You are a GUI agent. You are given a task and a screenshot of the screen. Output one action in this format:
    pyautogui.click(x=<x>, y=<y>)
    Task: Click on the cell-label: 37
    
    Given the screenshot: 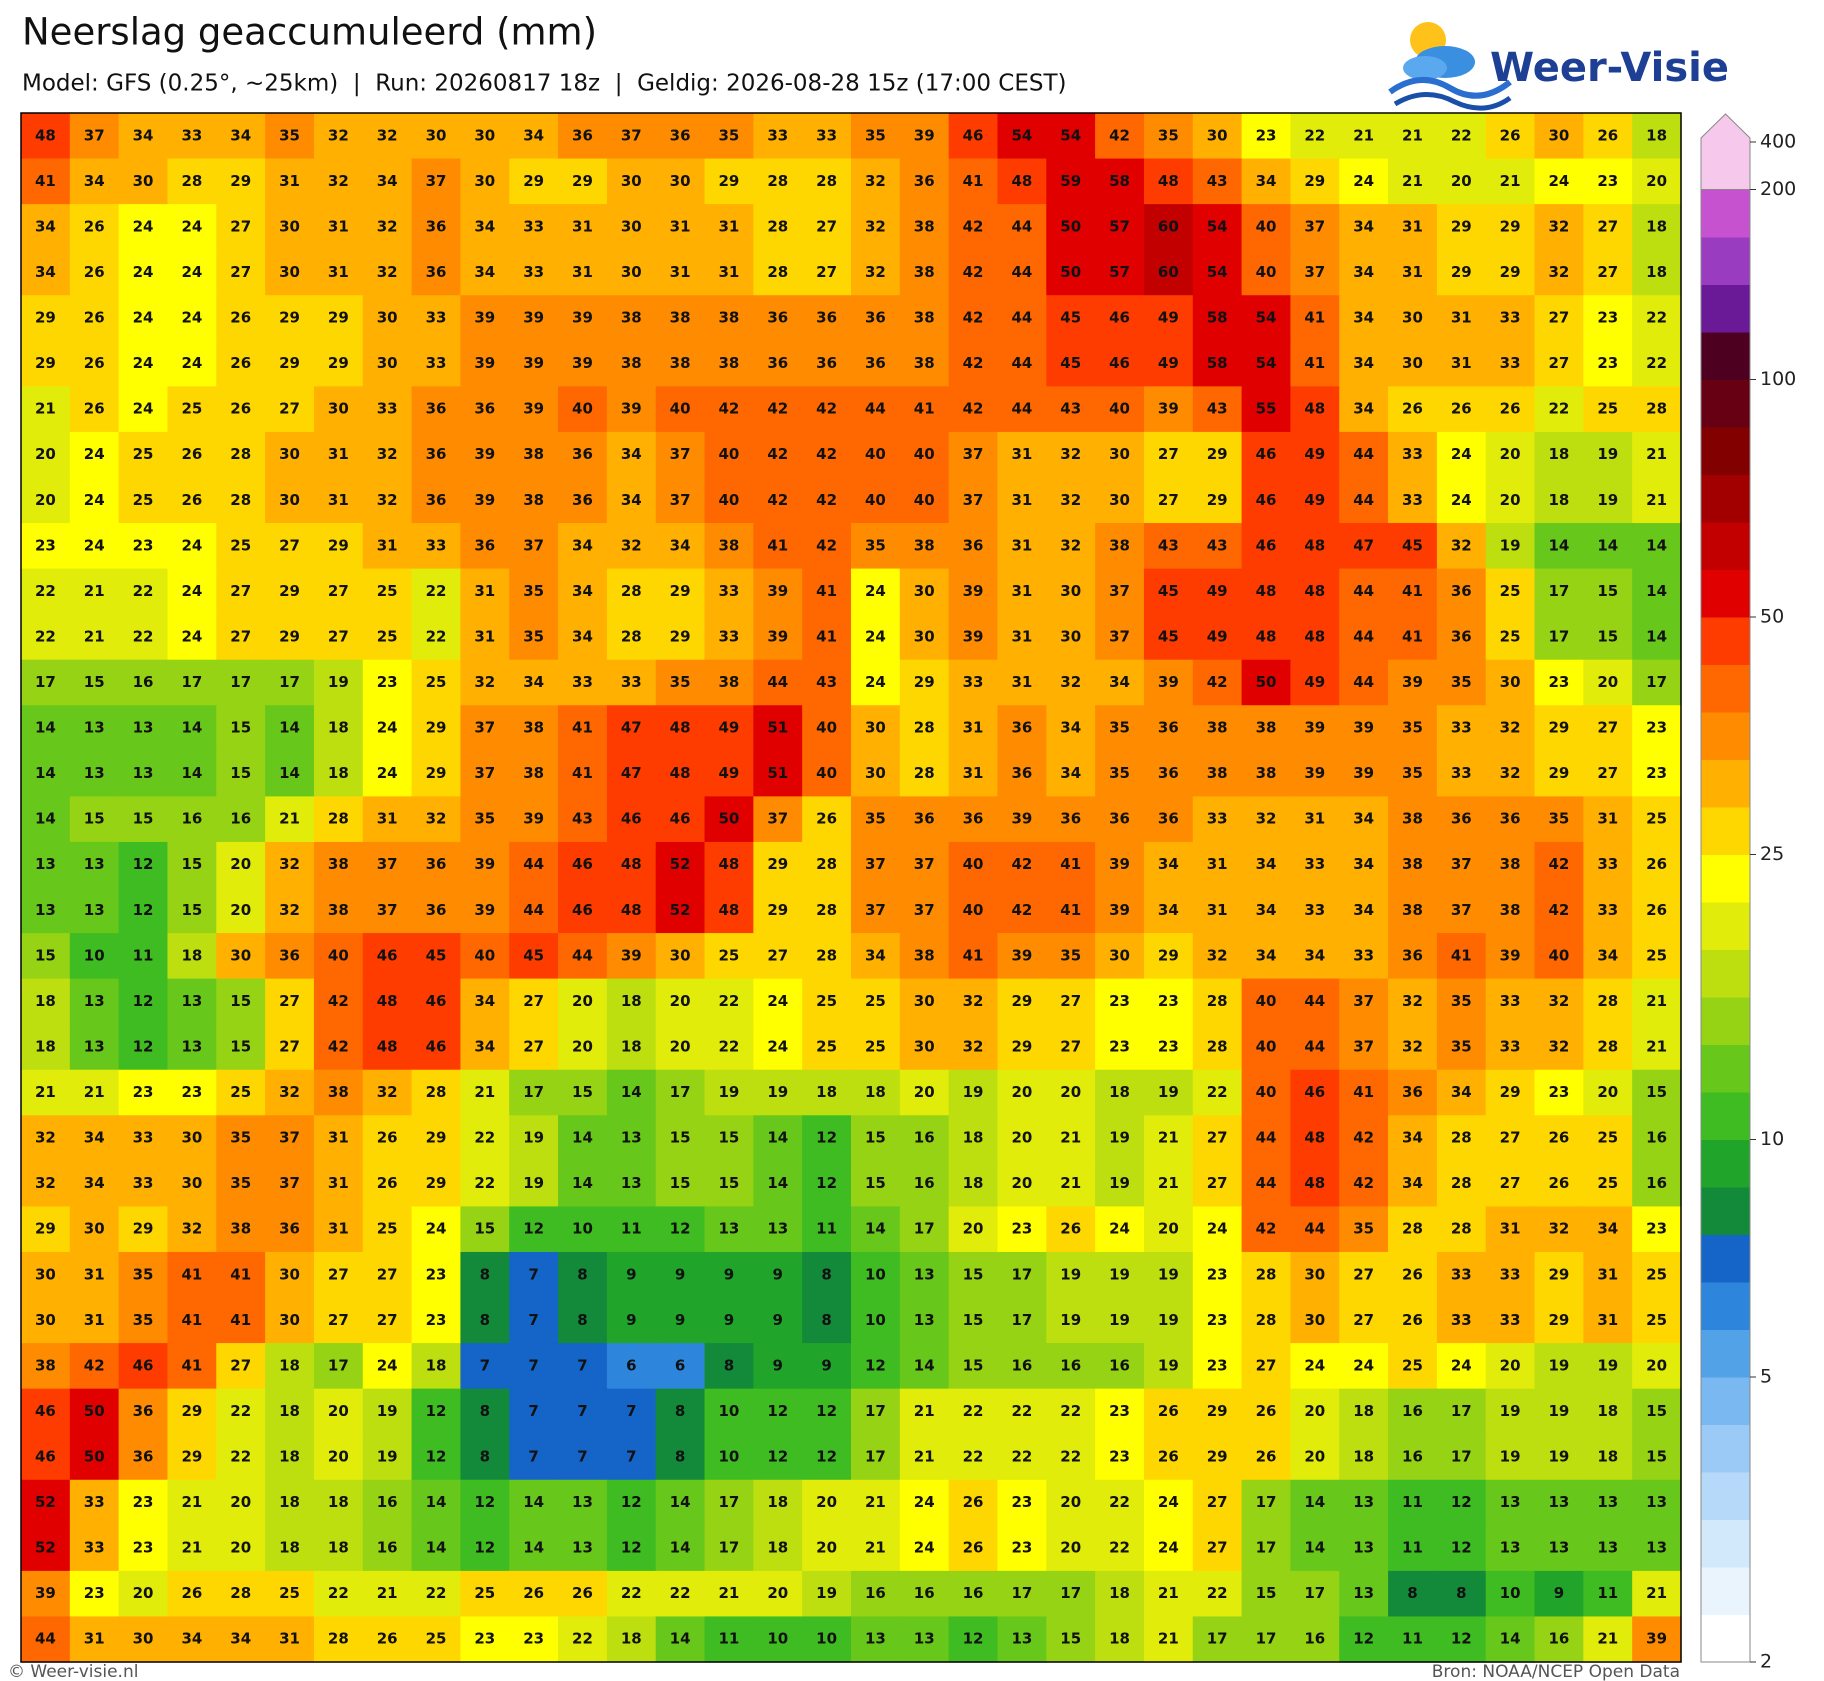 What is the action you would take?
    pyautogui.click(x=631, y=135)
    